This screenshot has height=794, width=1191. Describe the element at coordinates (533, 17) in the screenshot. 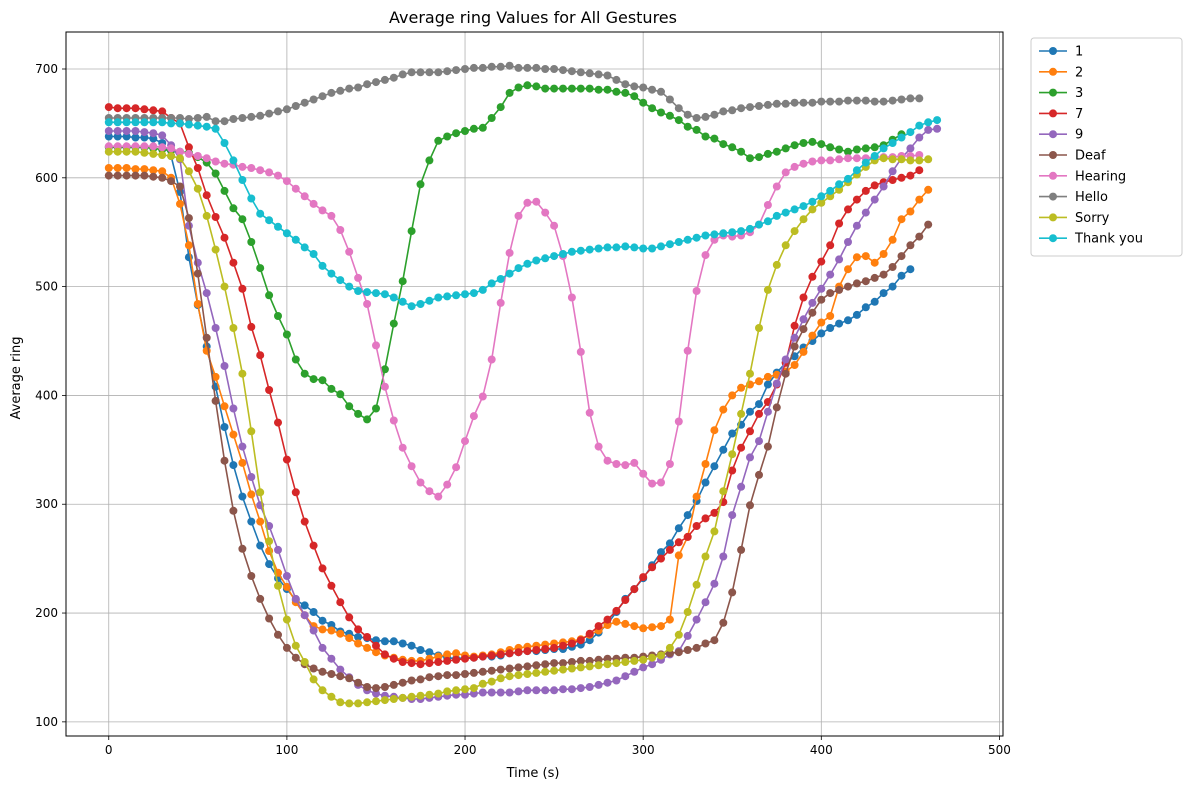

I see `chart-title: Average ring Values for All Gestures` at that location.